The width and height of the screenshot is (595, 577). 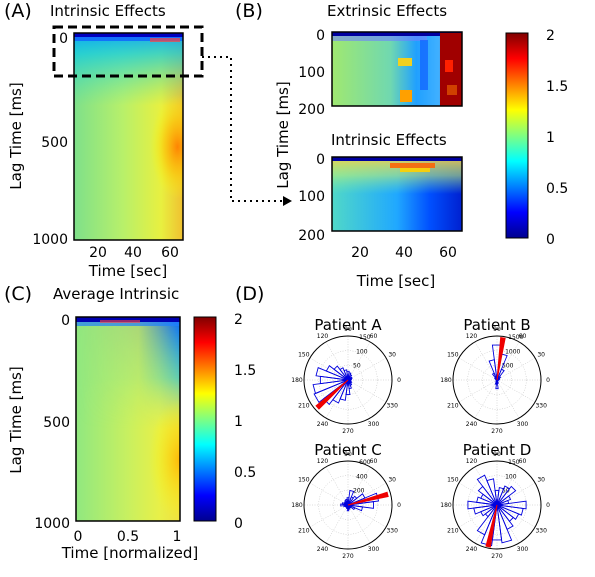 I want to click on polar-angle-tick: 30, so click(x=541, y=480).